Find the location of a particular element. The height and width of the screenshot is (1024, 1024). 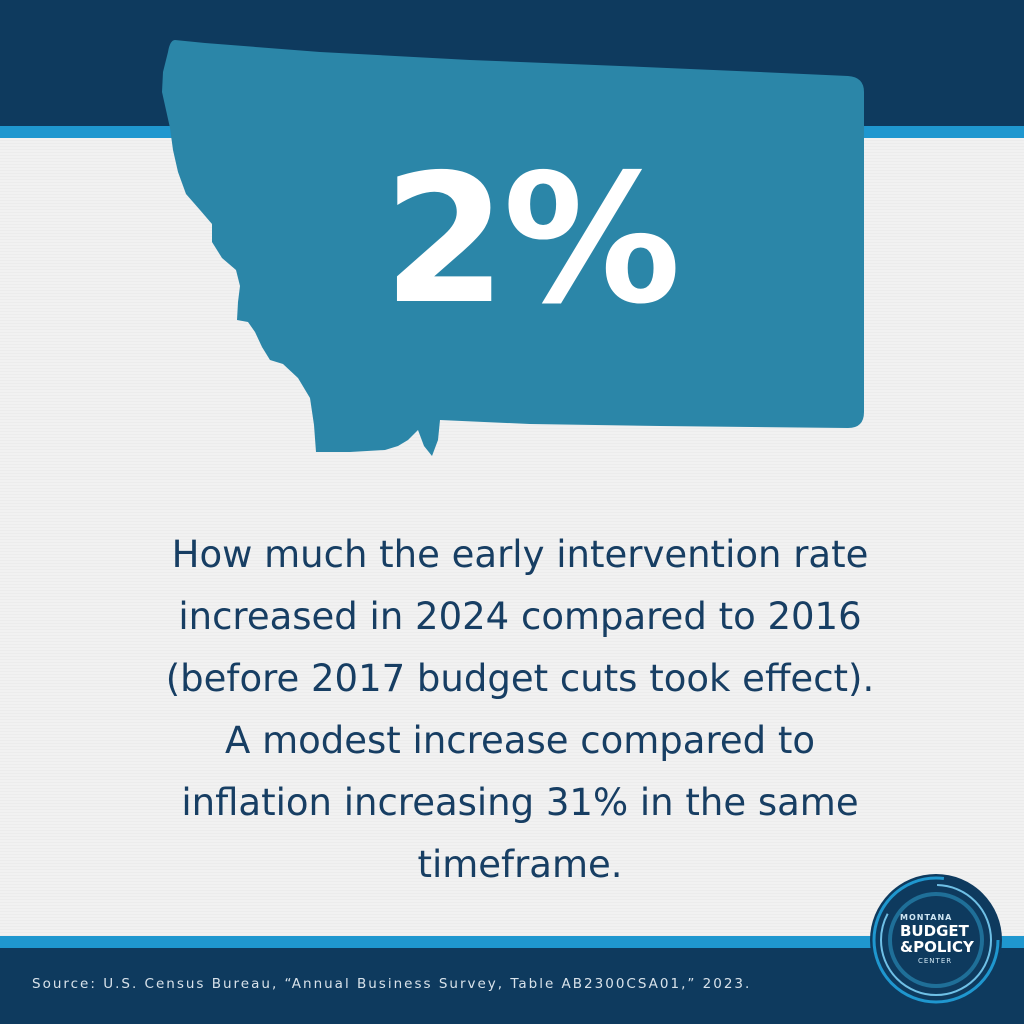

logo-line-center: CENTER is located at coordinates (935, 961).